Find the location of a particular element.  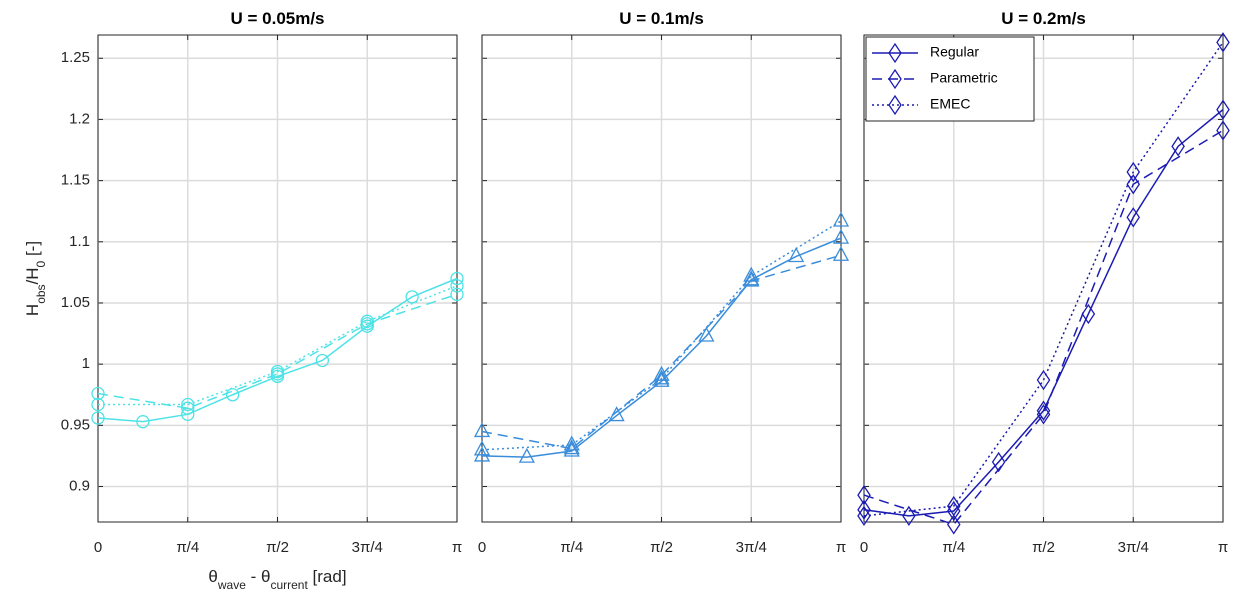

y-tick-label: 1.2 is located at coordinates (79, 118).